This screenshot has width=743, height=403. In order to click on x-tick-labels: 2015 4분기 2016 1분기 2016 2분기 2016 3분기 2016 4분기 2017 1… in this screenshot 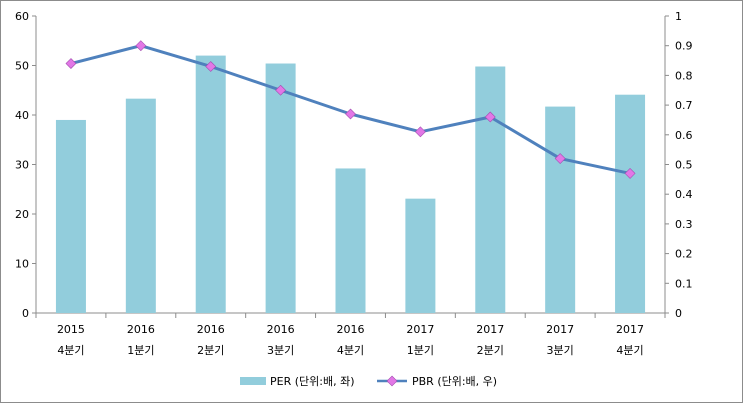, I will do `click(350, 340)`.